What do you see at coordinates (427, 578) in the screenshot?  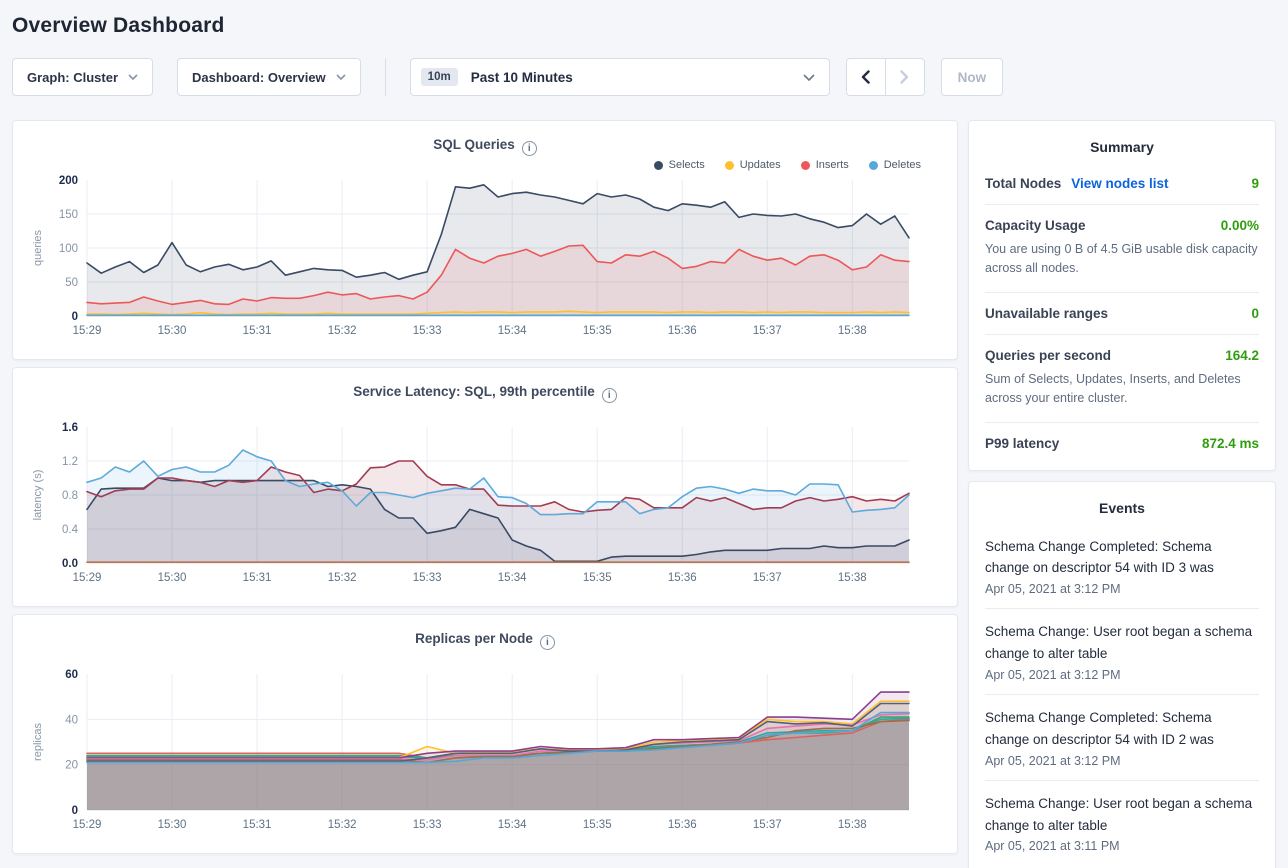 I see `svg-text: 15:33` at bounding box center [427, 578].